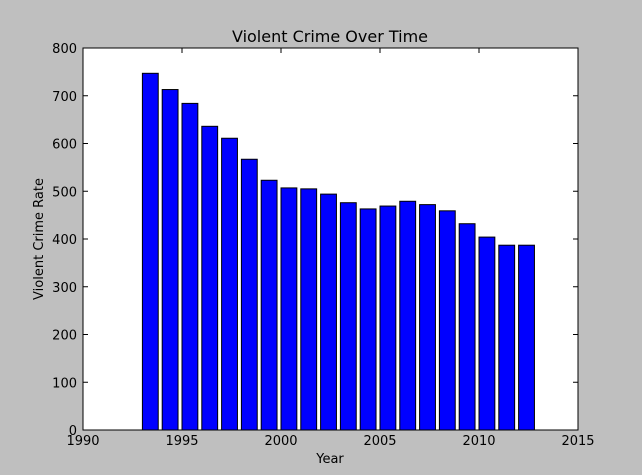 This screenshot has width=642, height=475. I want to click on bar-2001, so click(309, 309).